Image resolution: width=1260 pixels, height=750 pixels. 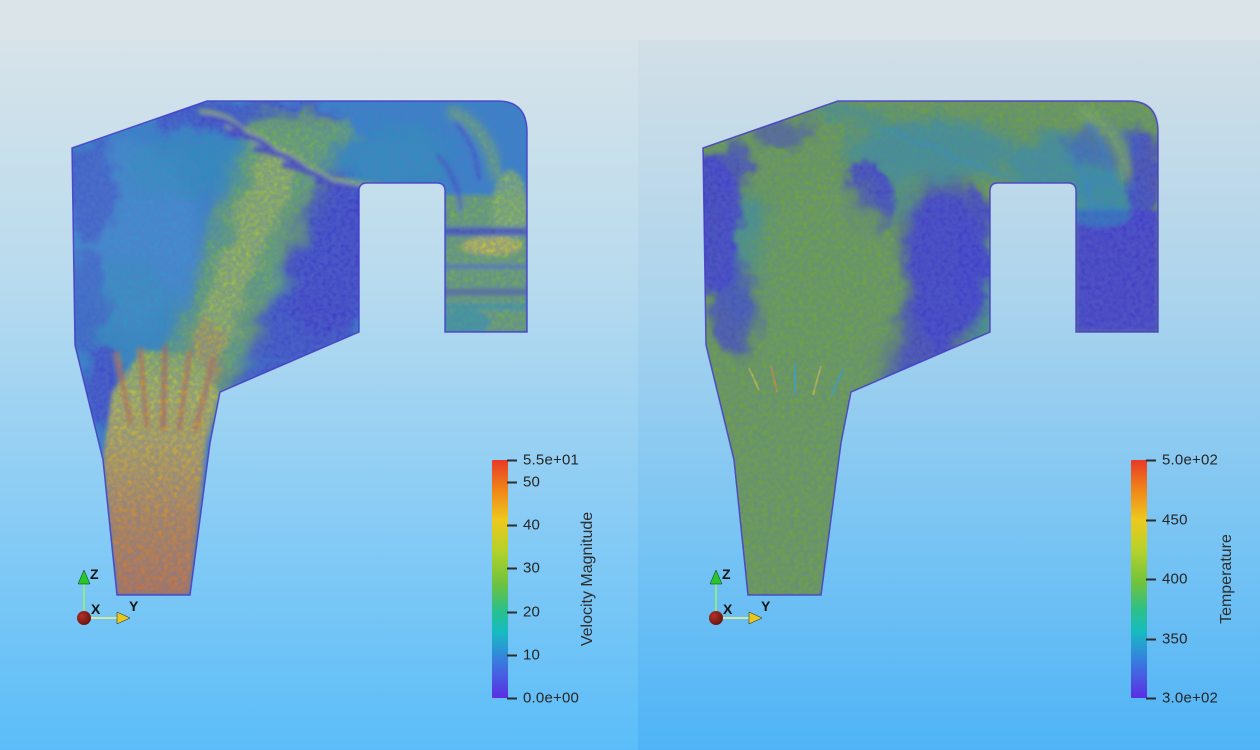 I want to click on temperature-colorbar-title: Temperature, so click(x=1226, y=579).